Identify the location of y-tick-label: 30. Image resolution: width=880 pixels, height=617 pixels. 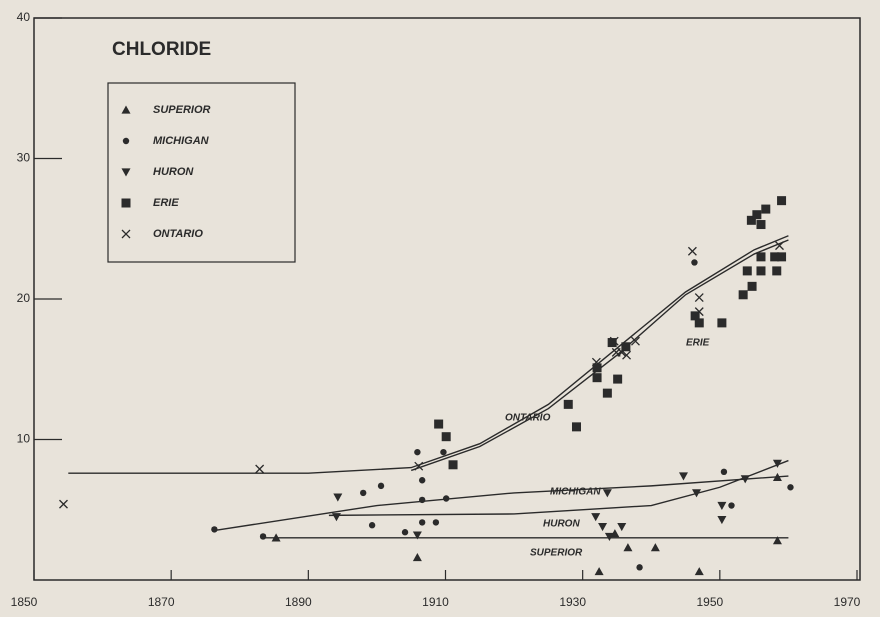
(24, 158).